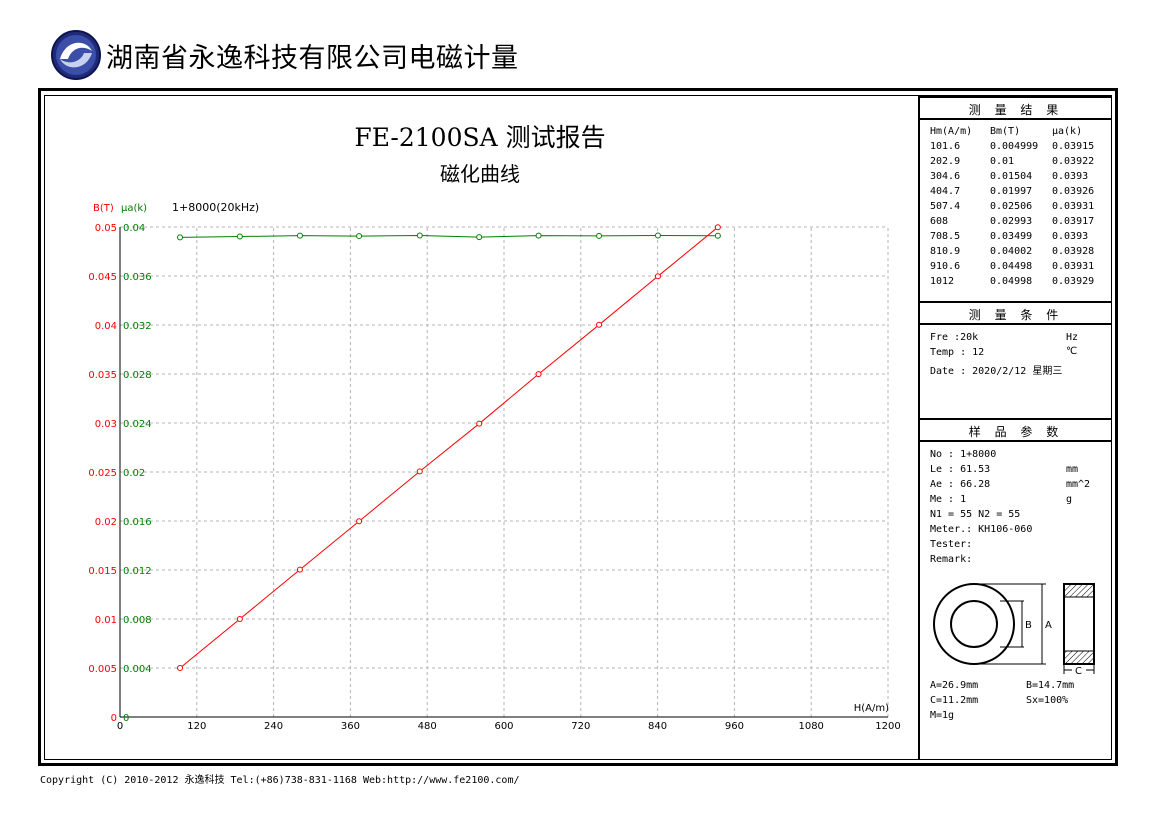 Image resolution: width=1169 pixels, height=827 pixels. I want to click on dim-sx: Sx=100%, so click(1047, 700).